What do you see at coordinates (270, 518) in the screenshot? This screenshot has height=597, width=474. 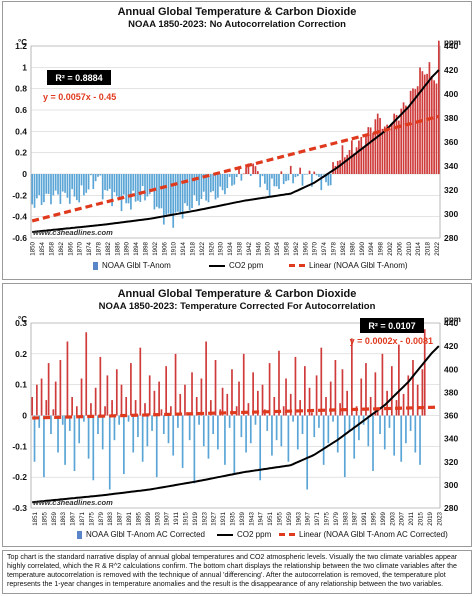 I see `x-tick-label: 1951` at bounding box center [270, 518].